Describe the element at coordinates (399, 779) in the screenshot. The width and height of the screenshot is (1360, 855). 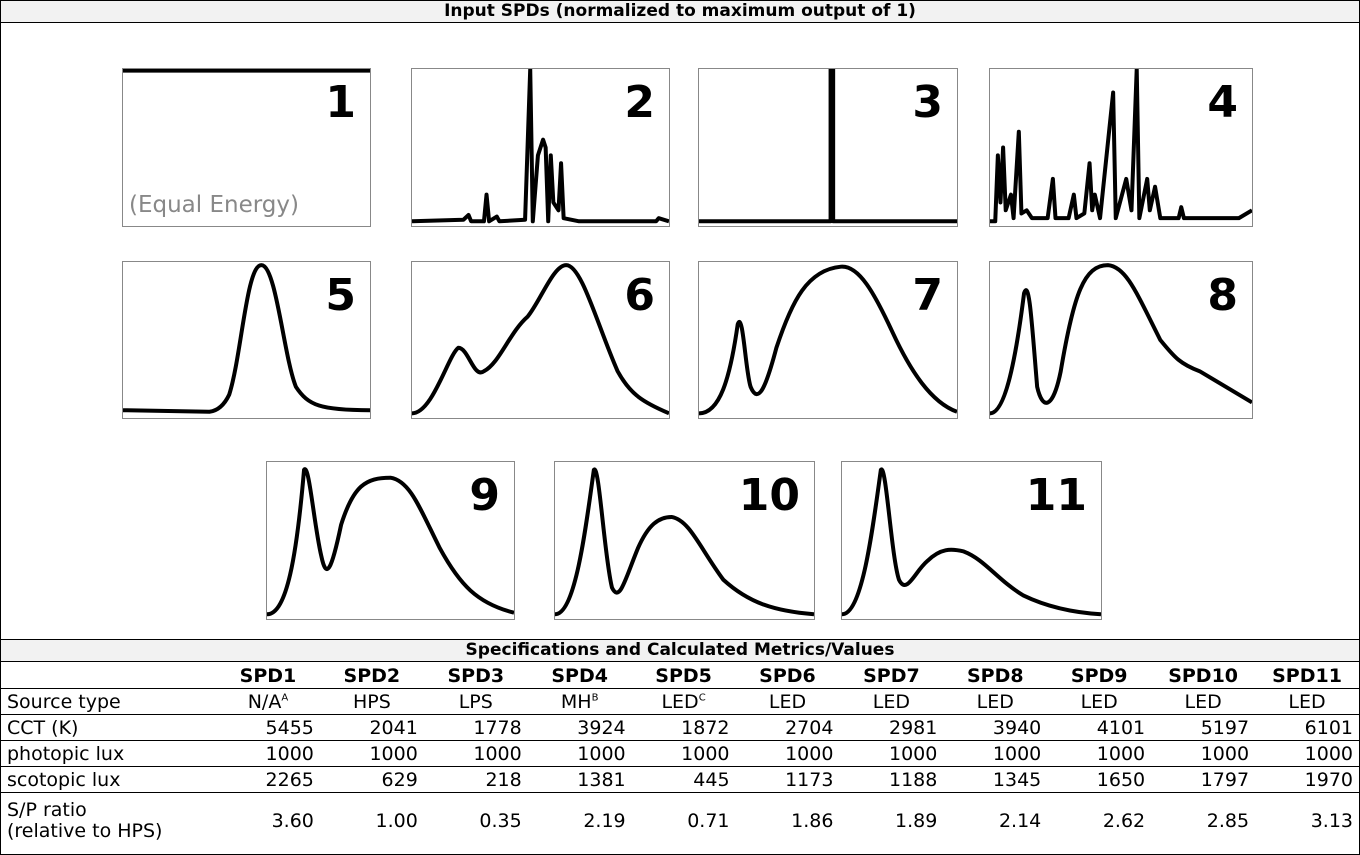
I see `cell-text: 629` at that location.